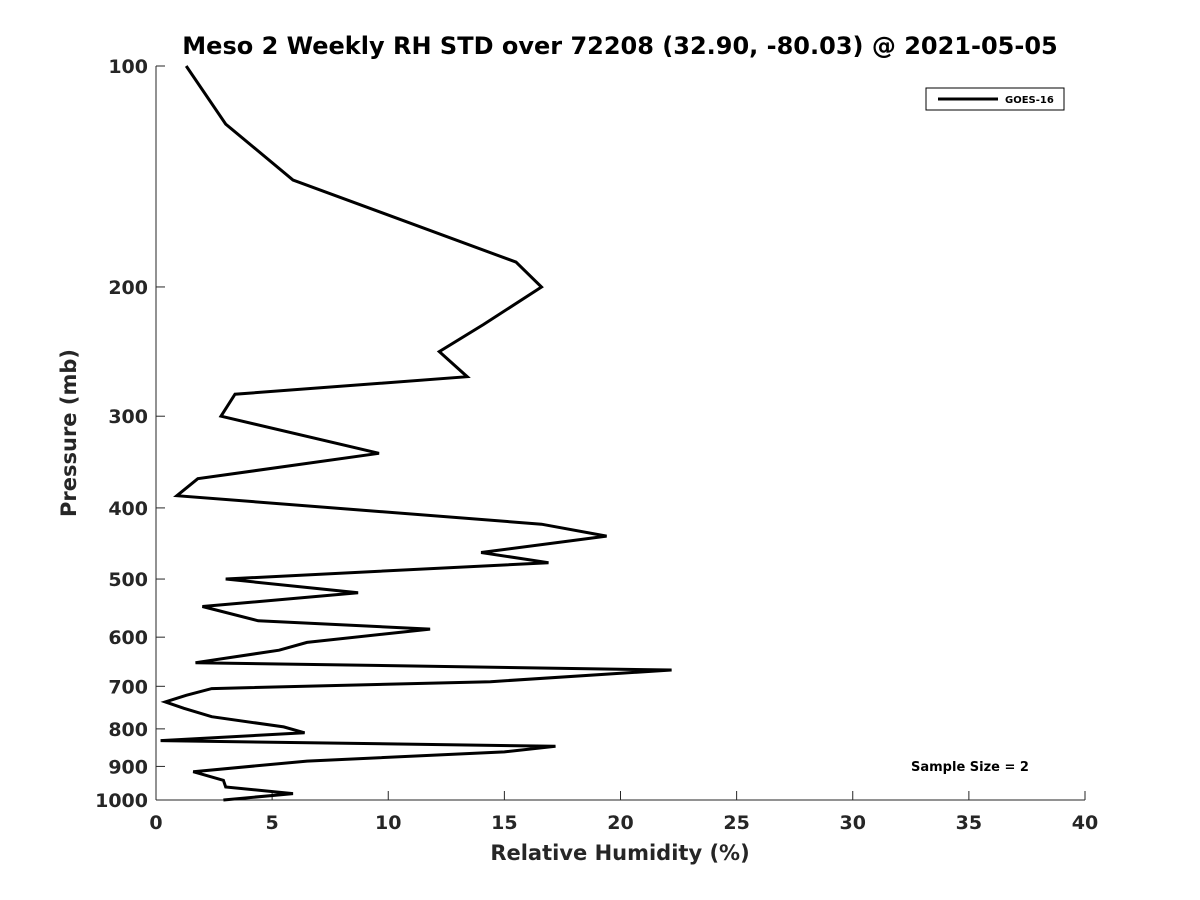 The height and width of the screenshot is (900, 1200). What do you see at coordinates (995, 99) in the screenshot?
I see `legend: GOES-16` at bounding box center [995, 99].